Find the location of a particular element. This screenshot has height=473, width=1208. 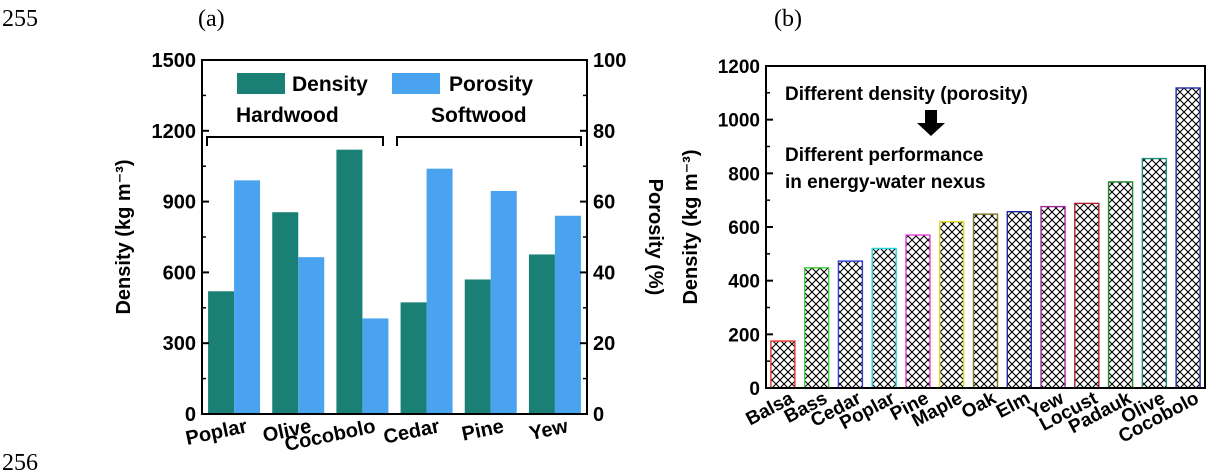

annotation-line-2: Different performance is located at coordinates (884, 155).